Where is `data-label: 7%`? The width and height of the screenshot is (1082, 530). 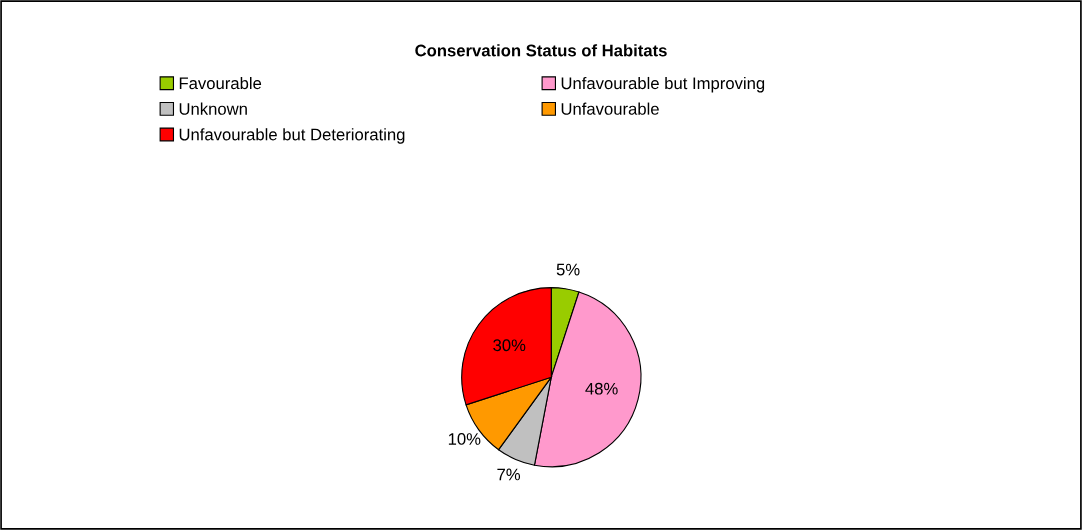
data-label: 7% is located at coordinates (509, 474).